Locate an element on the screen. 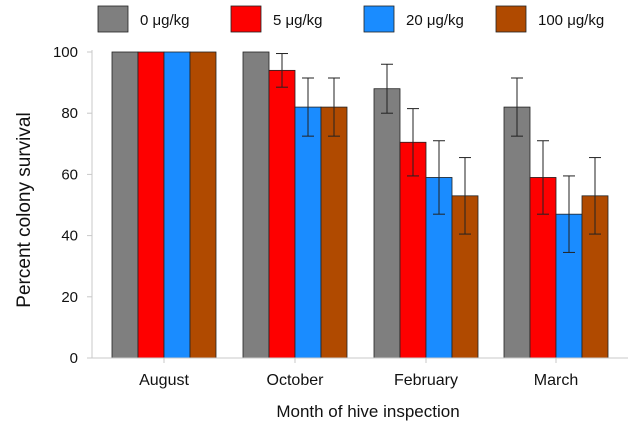 The height and width of the screenshot is (428, 628). legend-label: 20 μg/kg is located at coordinates (435, 20).